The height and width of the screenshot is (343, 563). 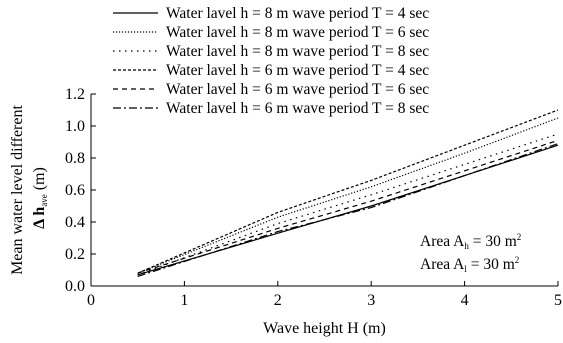 I want to click on area-annotation-1: Area Ah = 30 m2, so click(x=470, y=241).